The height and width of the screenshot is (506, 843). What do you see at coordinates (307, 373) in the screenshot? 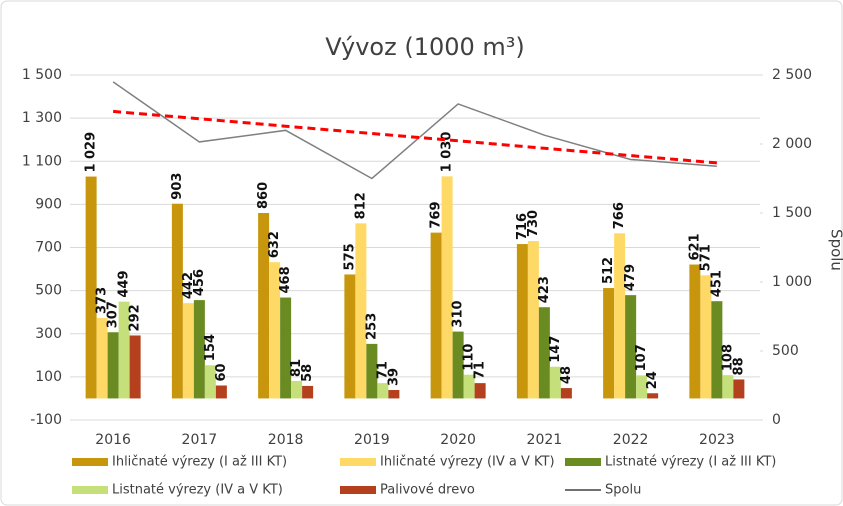
I see `value-label: 58` at bounding box center [307, 373].